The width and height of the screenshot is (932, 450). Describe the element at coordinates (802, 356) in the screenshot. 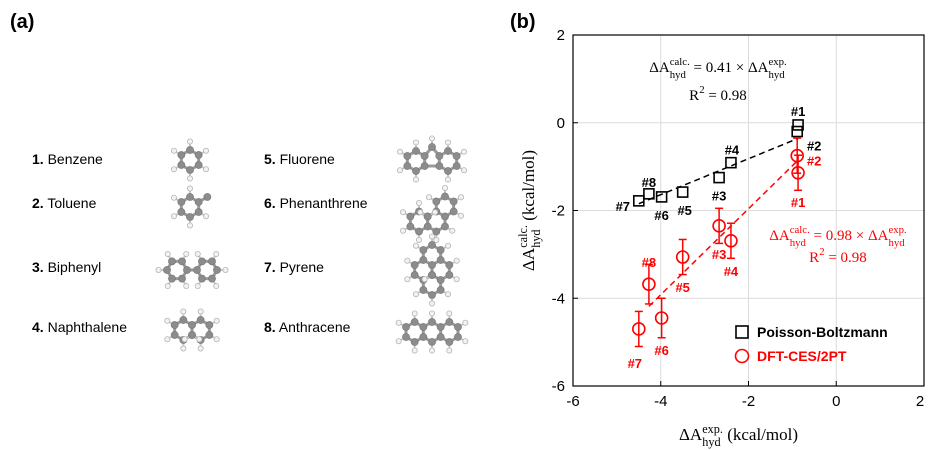

I see `legend-label: DFT-CES/2PT` at that location.